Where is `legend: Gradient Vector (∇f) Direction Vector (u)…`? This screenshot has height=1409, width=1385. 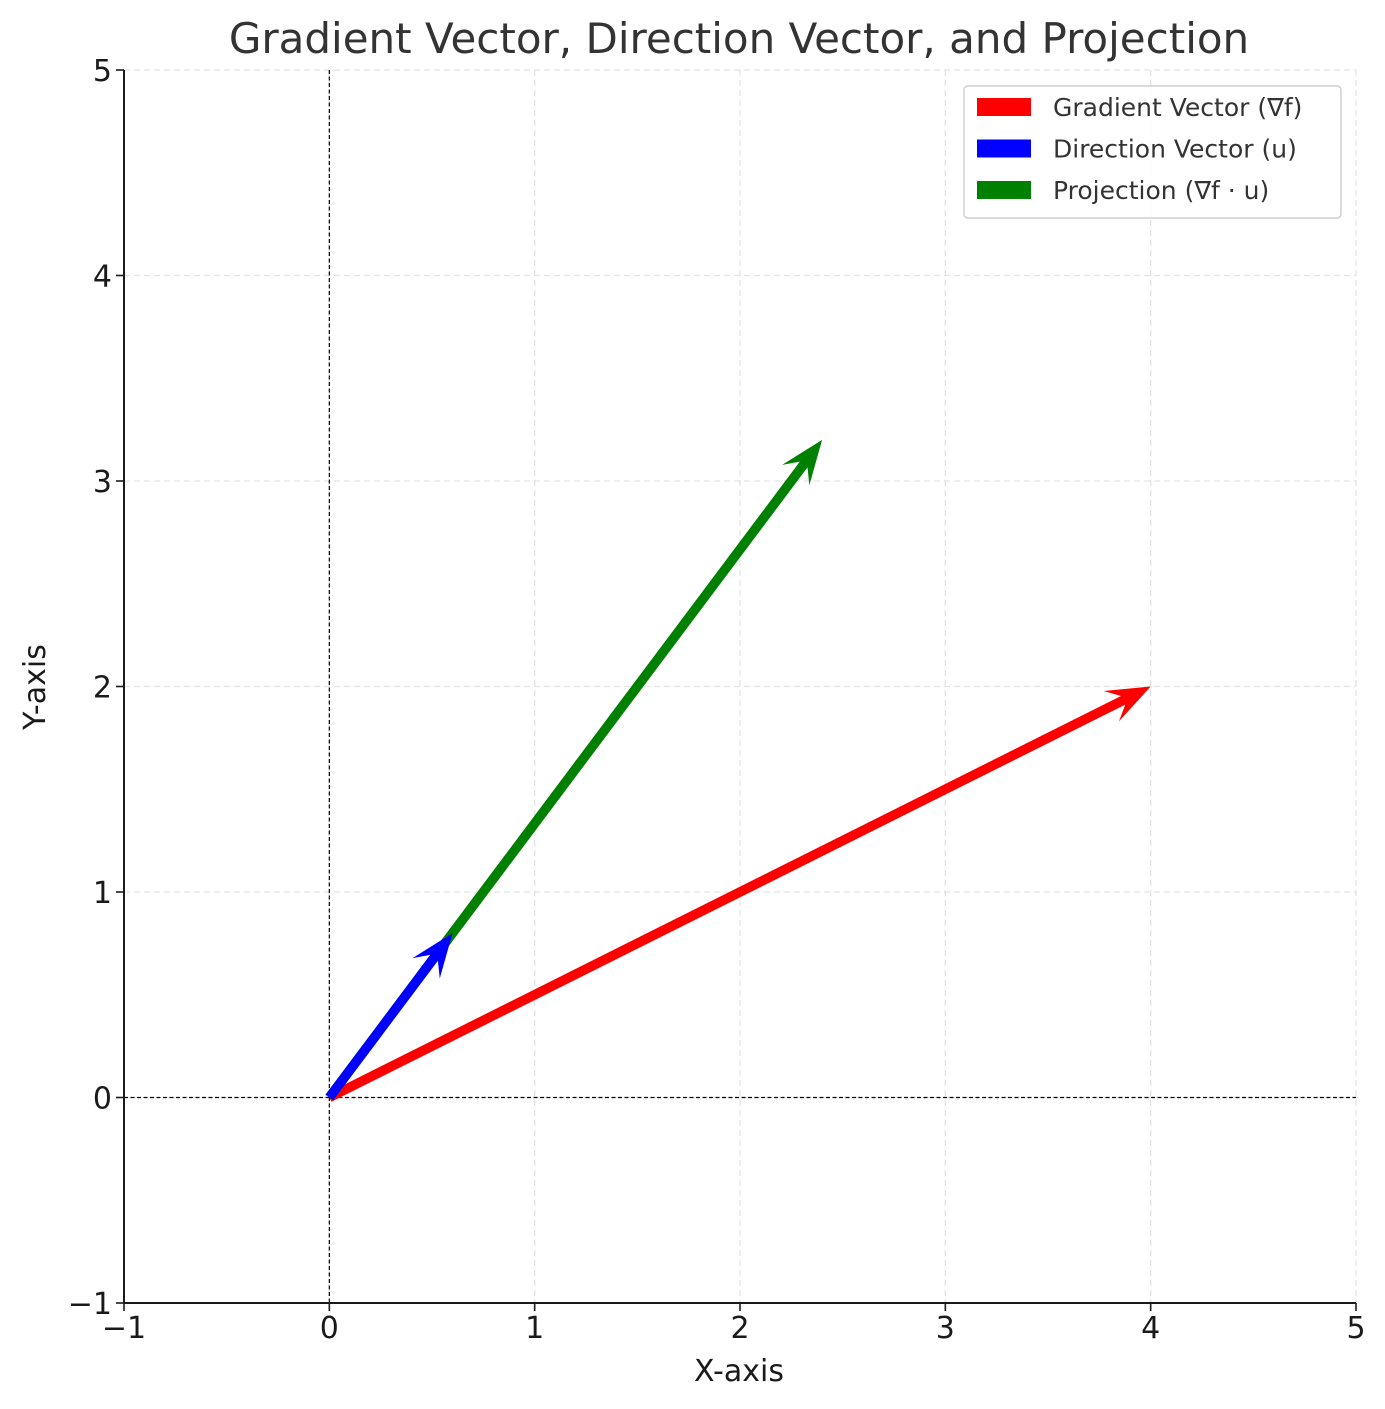
legend: Gradient Vector (∇f) Direction Vector (u)… is located at coordinates (1152, 152).